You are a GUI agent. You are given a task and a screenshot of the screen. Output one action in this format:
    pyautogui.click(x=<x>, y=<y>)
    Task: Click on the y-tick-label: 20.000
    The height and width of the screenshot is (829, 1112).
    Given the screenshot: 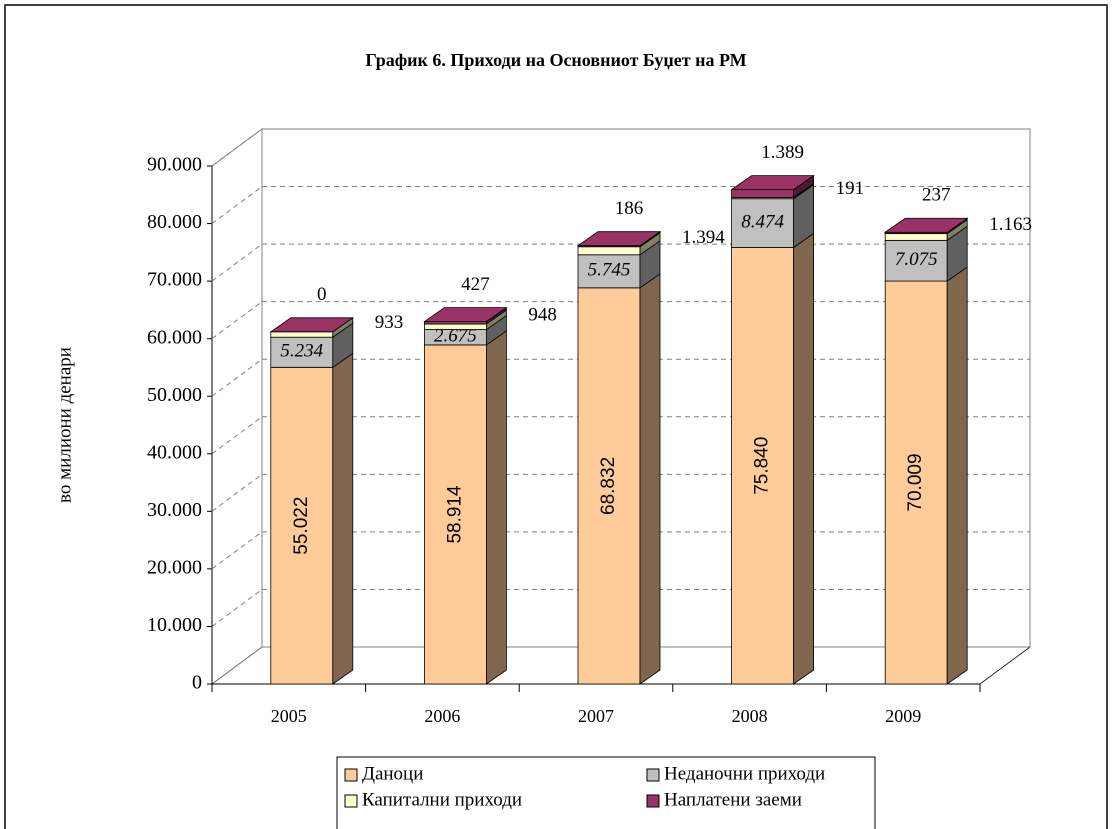 What is the action you would take?
    pyautogui.click(x=174, y=567)
    